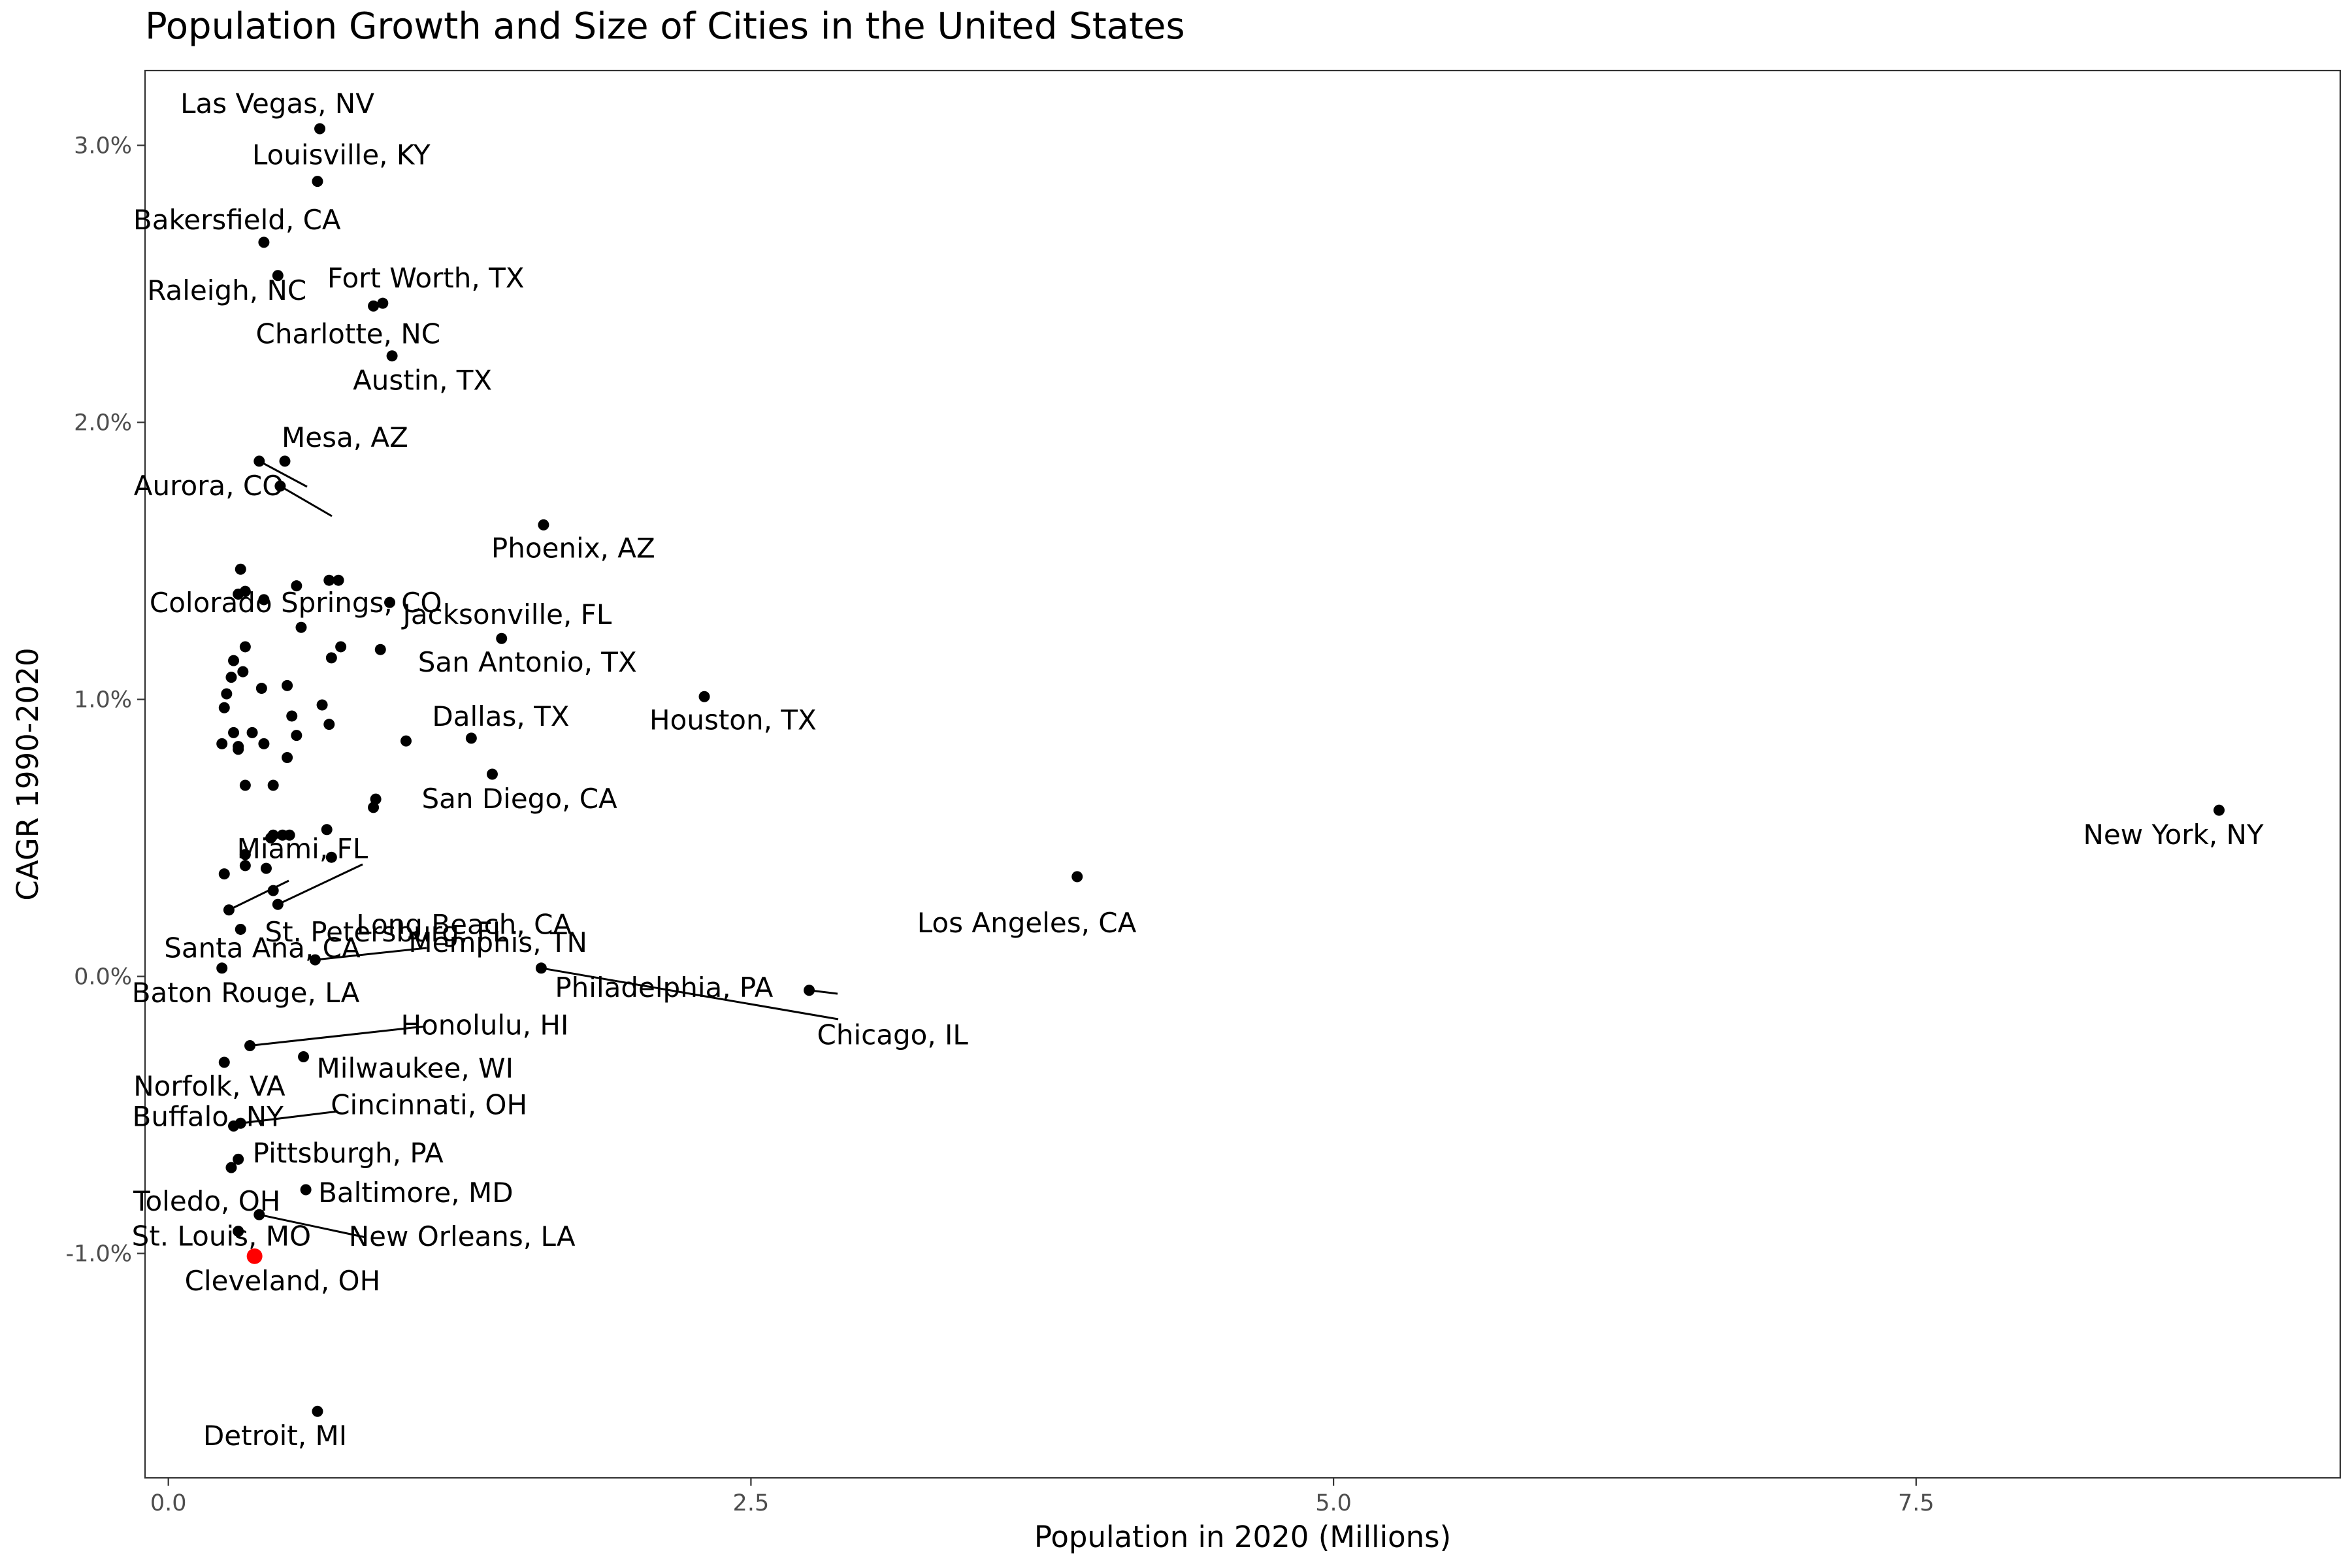 Image resolution: width=2352 pixels, height=1568 pixels. Describe the element at coordinates (317, 1411) in the screenshot. I see `data-point-detroit-mi` at that location.